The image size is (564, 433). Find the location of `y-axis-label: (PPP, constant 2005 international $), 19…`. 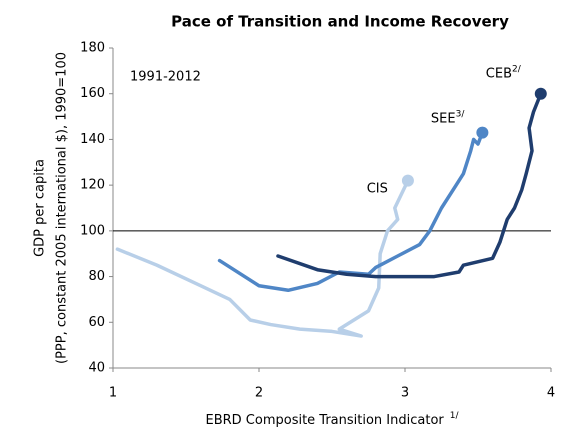

y-axis-label: (PPP, constant 2005 international $), 19… is located at coordinates (62, 208).